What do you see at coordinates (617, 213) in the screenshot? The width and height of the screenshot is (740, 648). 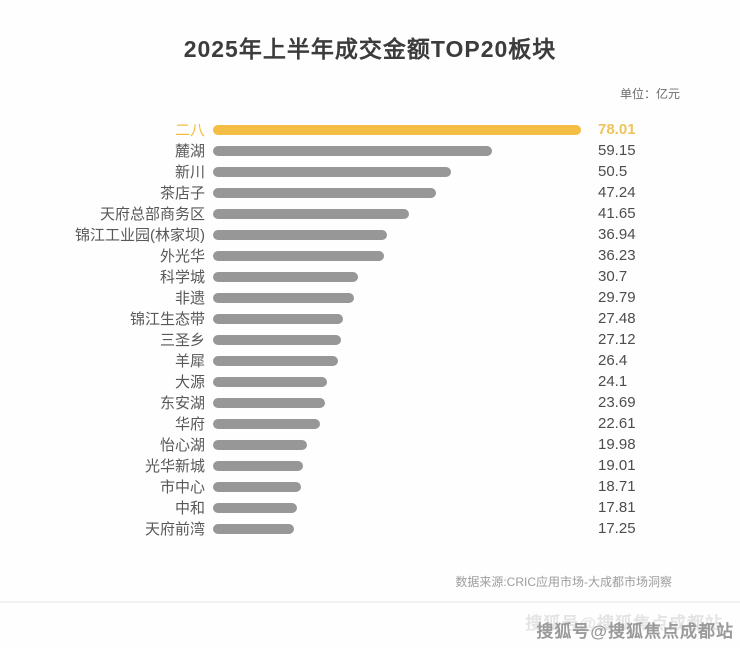 I see `row-value: 41.65` at bounding box center [617, 213].